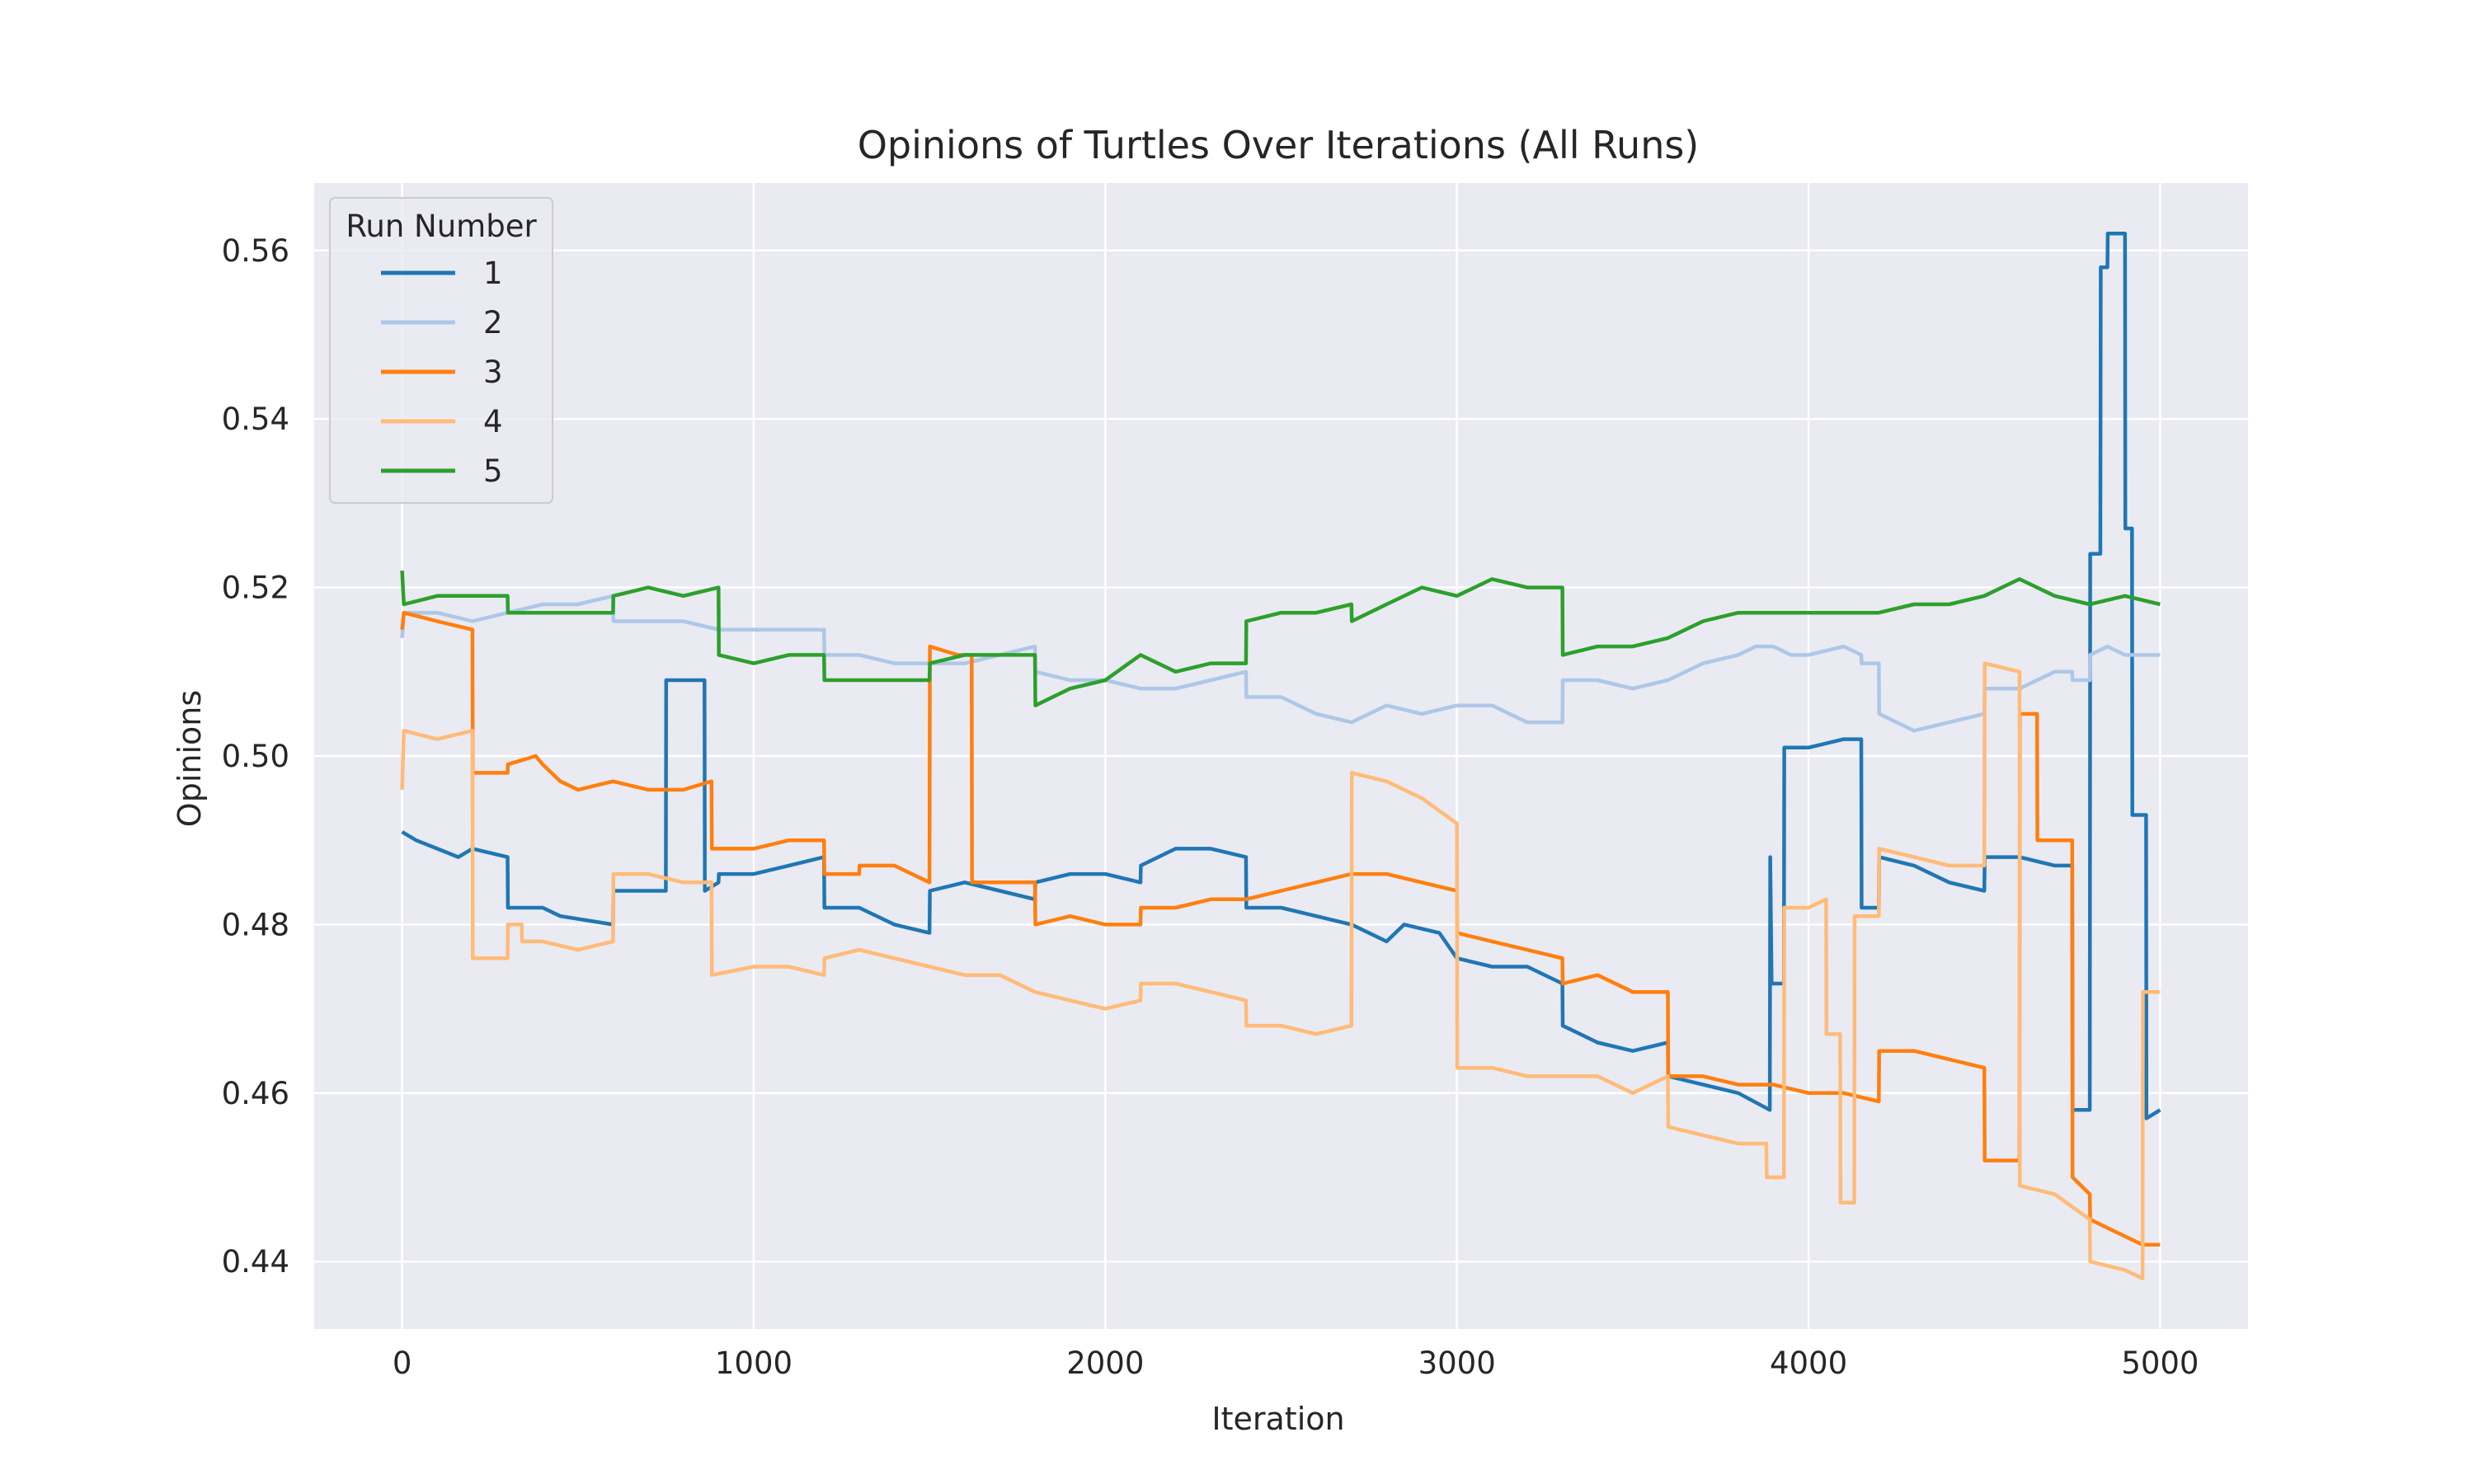 This screenshot has width=2474, height=1484. What do you see at coordinates (1296, 1363) in the screenshot?
I see `x-axis: 0 1000 2000 3000 4000 5000` at bounding box center [1296, 1363].